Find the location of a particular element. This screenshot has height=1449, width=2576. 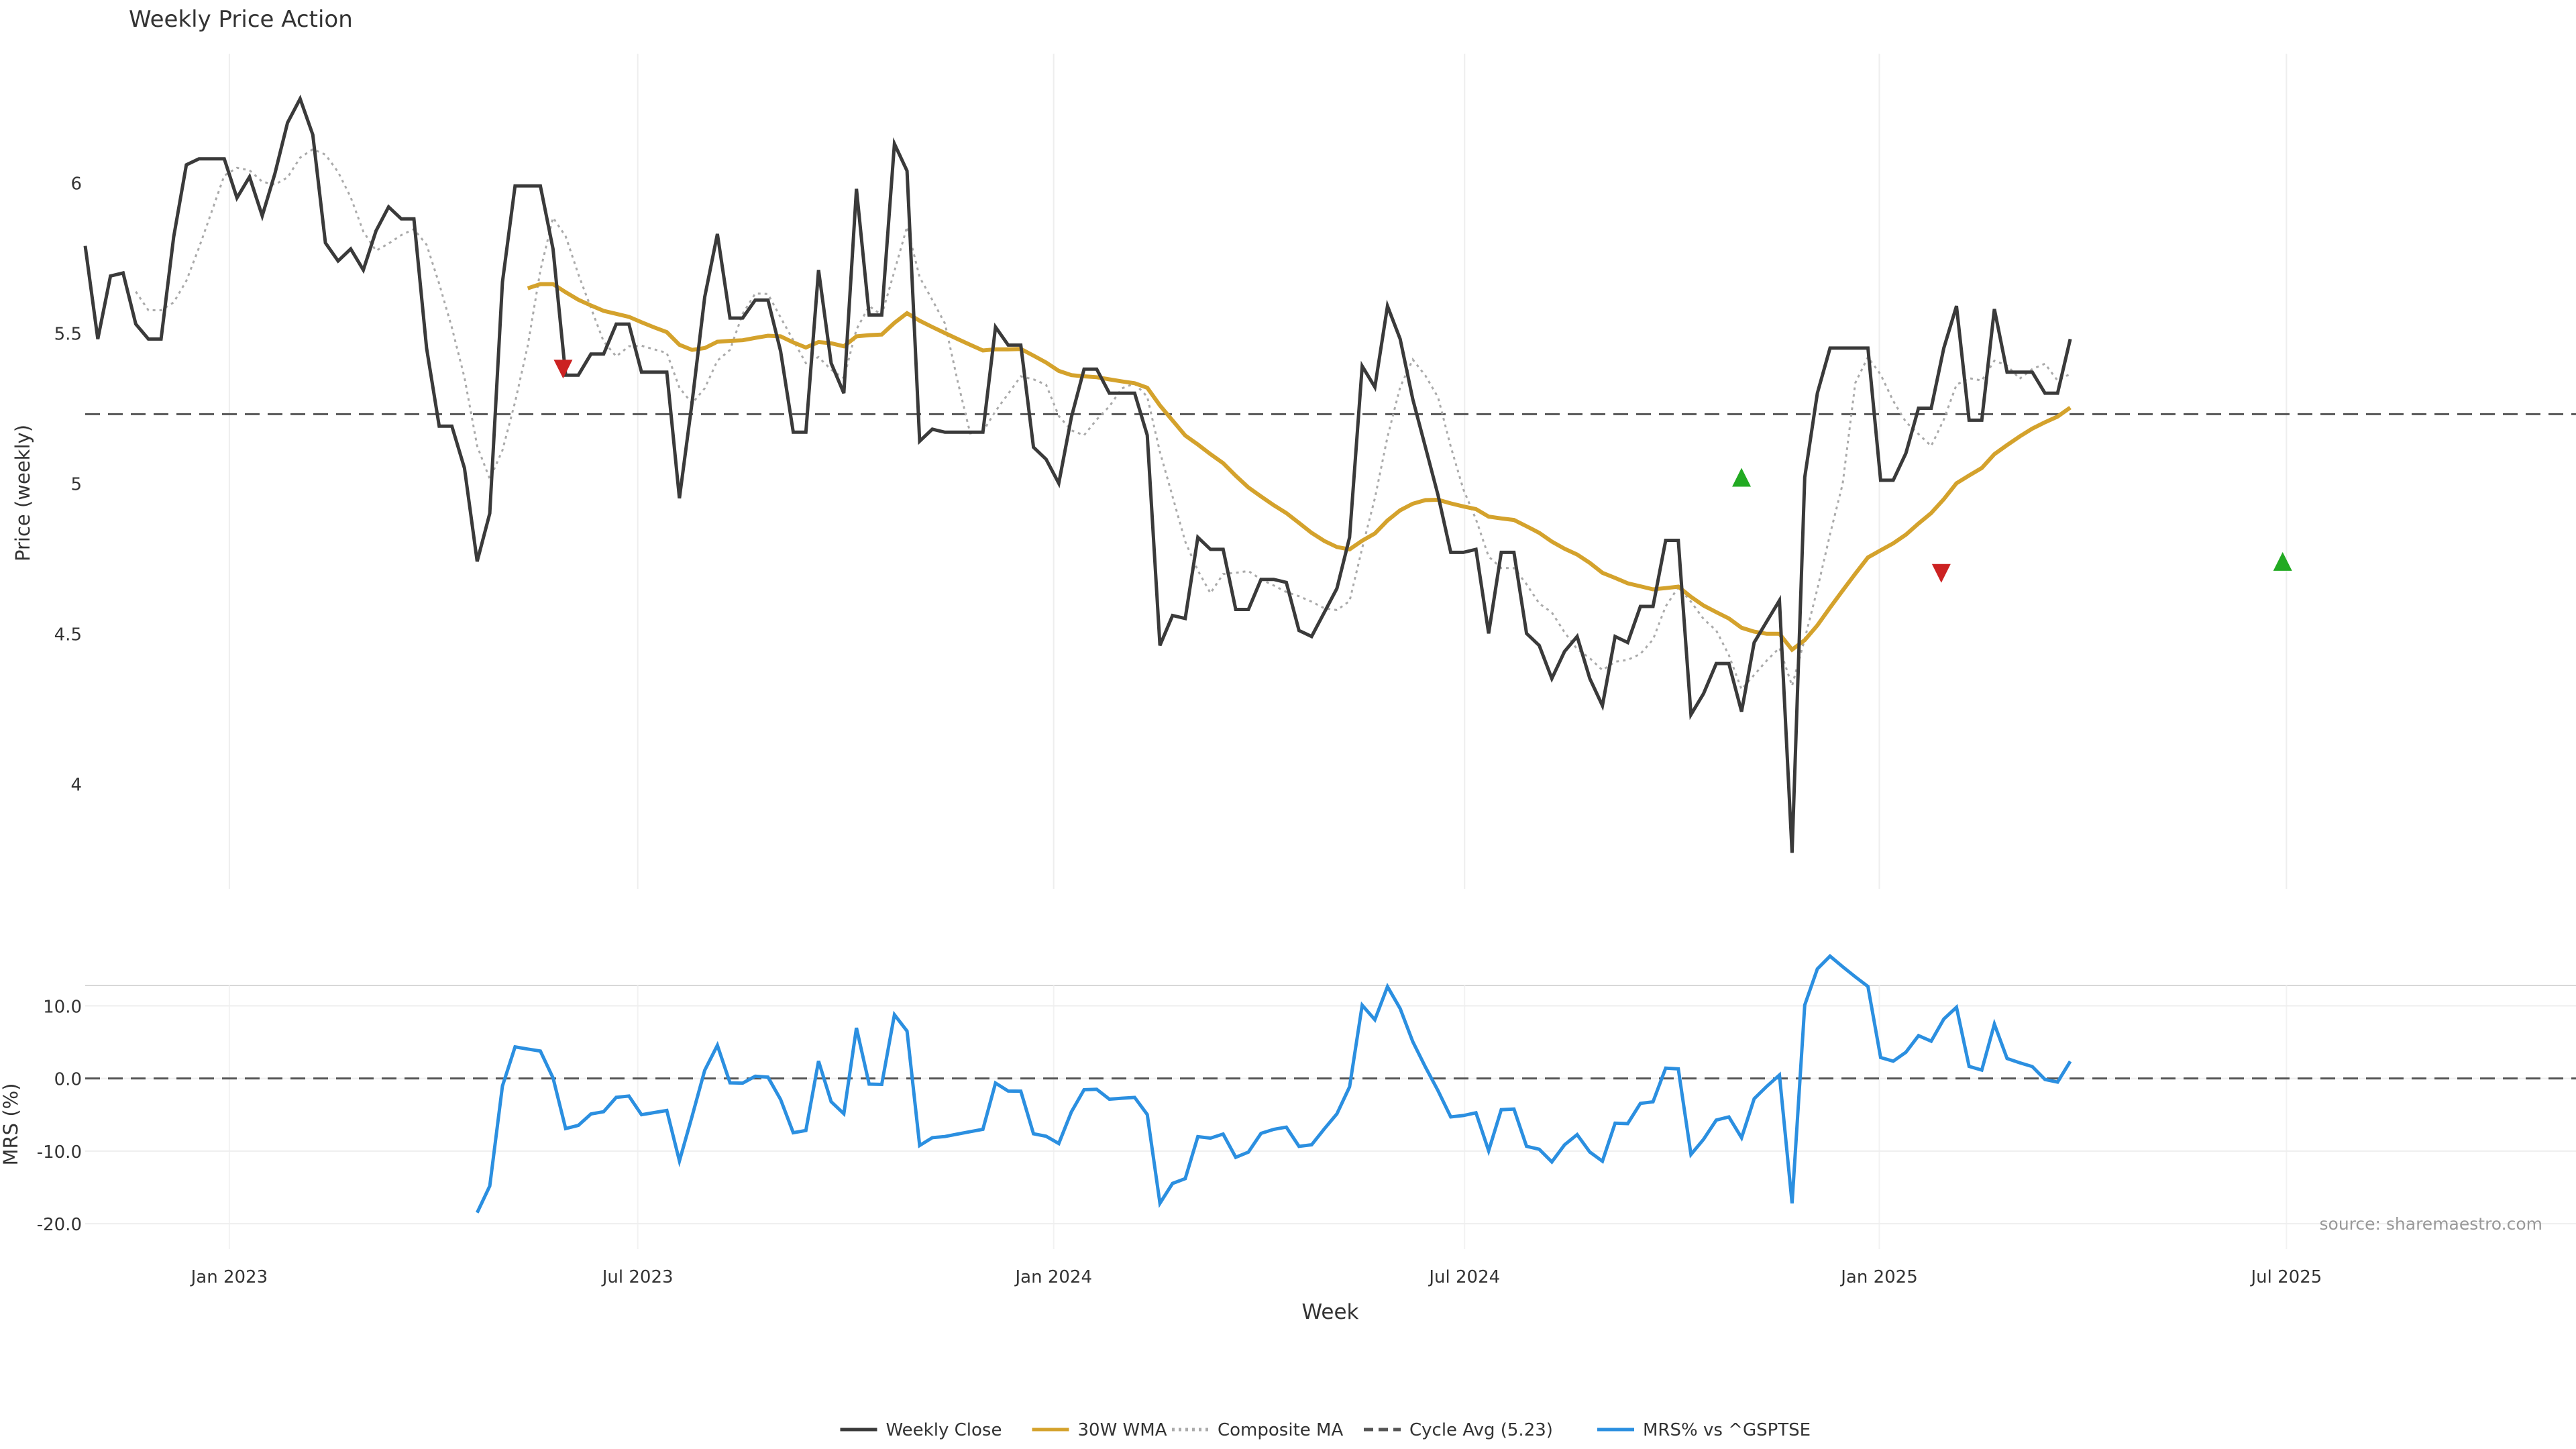

mrs-y-ticks: -20.0 -10.0 0.0 10.0 is located at coordinates (59, 1116).